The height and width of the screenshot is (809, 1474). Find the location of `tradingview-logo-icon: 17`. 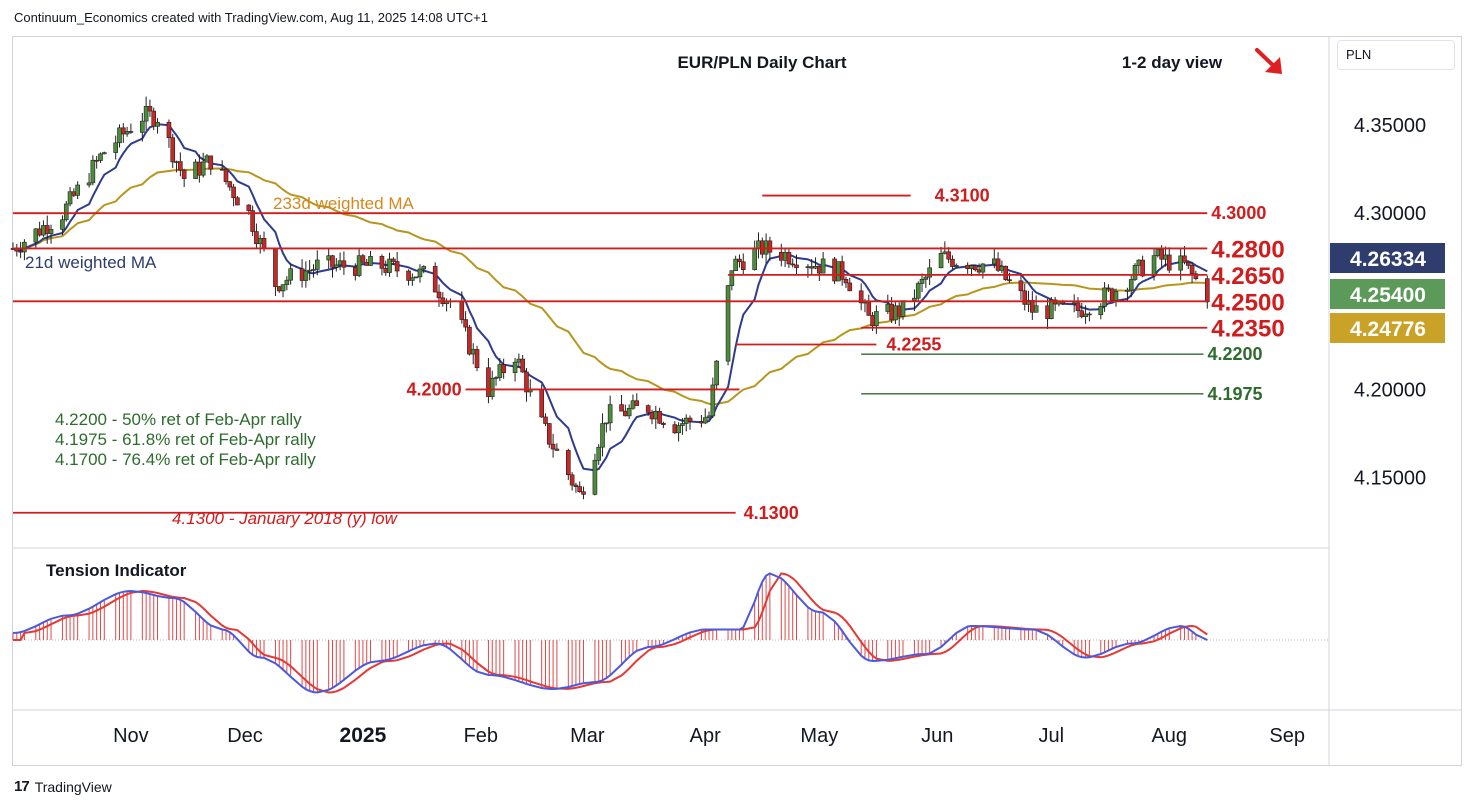

tradingview-logo-icon: 17 is located at coordinates (22, 786).